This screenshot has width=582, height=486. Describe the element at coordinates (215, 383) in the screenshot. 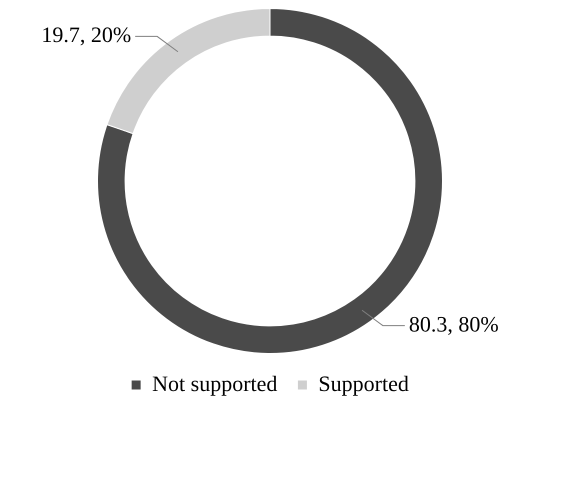

I see `legend-label: Not supported` at that location.